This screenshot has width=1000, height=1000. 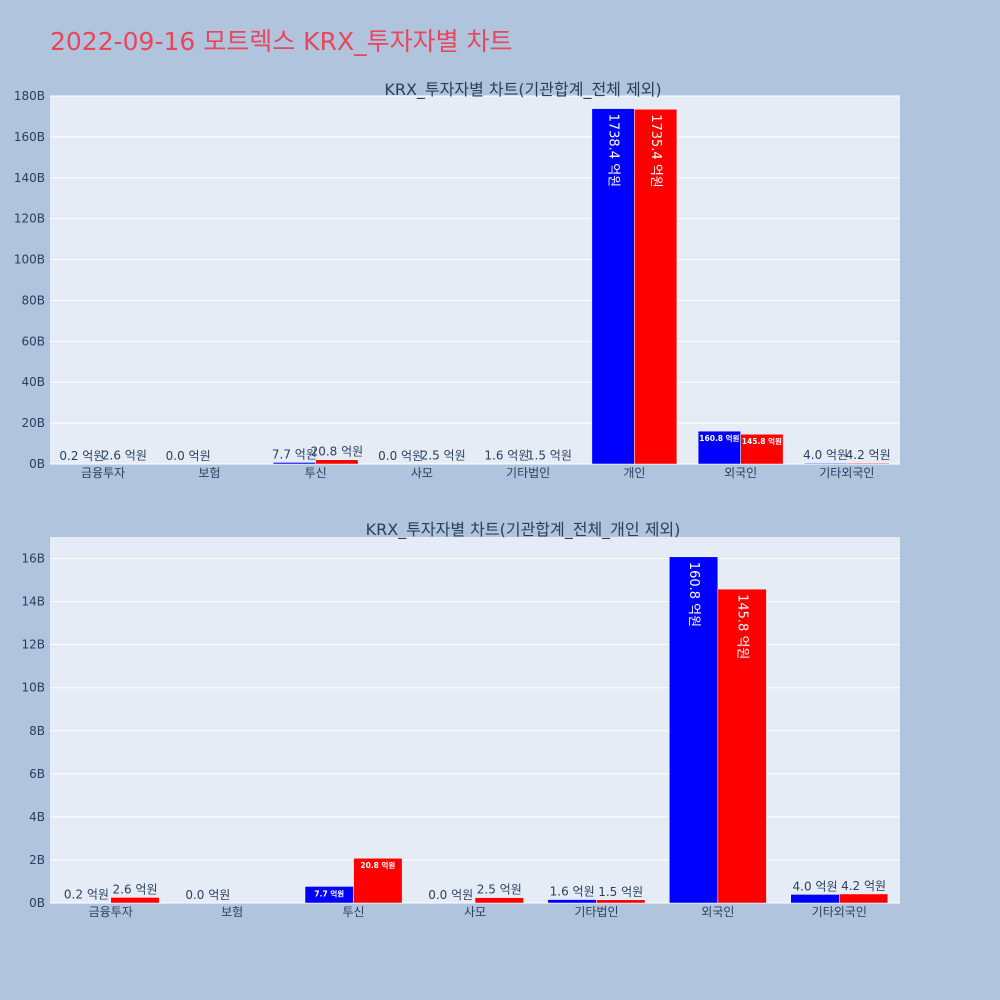 What do you see at coordinates (523, 530) in the screenshot?
I see `chart-title: KRX_투자자별 차트(기관합계_전체_개인 제외)` at bounding box center [523, 530].